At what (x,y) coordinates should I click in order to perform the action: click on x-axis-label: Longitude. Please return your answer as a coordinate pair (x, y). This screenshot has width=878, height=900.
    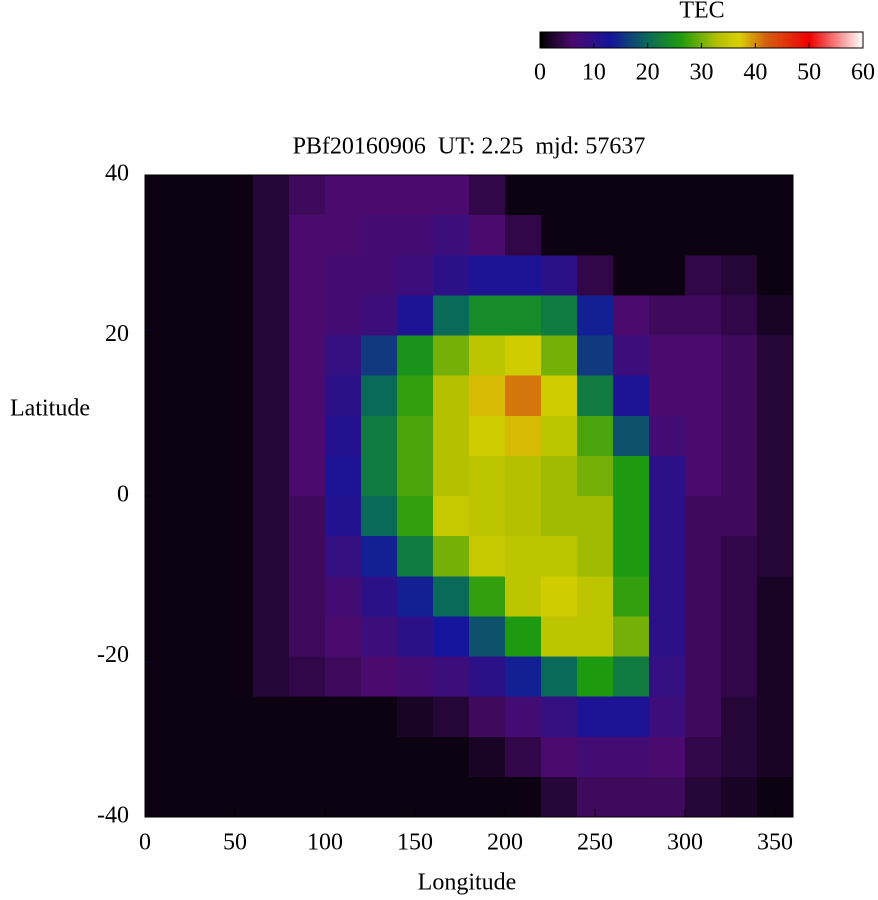
    Looking at the image, I should click on (467, 883).